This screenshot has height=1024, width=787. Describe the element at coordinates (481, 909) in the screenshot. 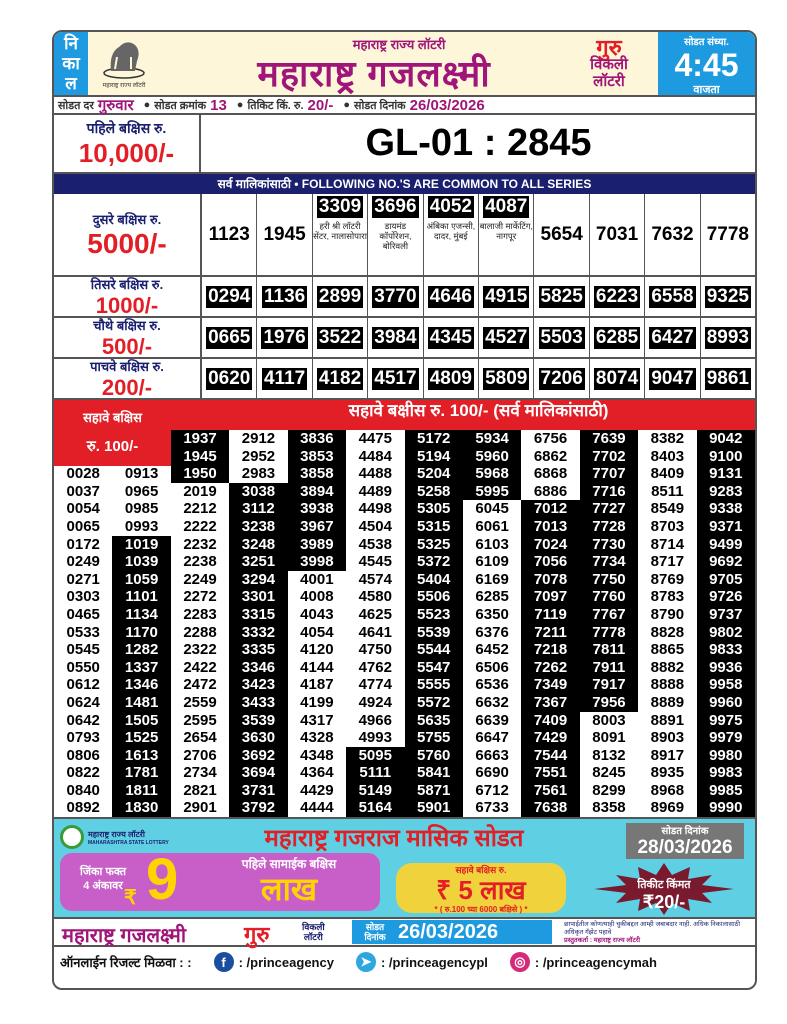

I see `promo-sixth-note: * ( रु.100 च्या 6000 बक्षिसे ) *` at that location.